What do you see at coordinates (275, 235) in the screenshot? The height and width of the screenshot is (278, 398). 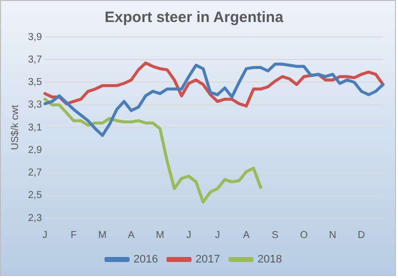 I see `x-tick-label: S` at bounding box center [275, 235].